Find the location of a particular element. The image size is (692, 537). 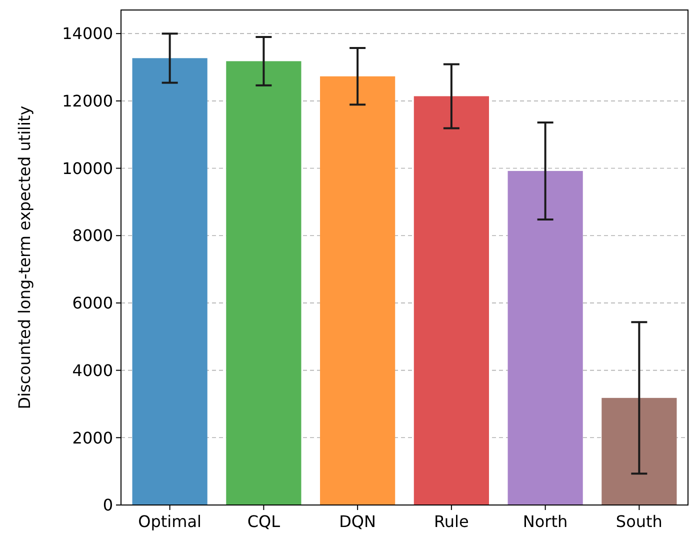

y-tick-label: 8000 is located at coordinates (92, 236).